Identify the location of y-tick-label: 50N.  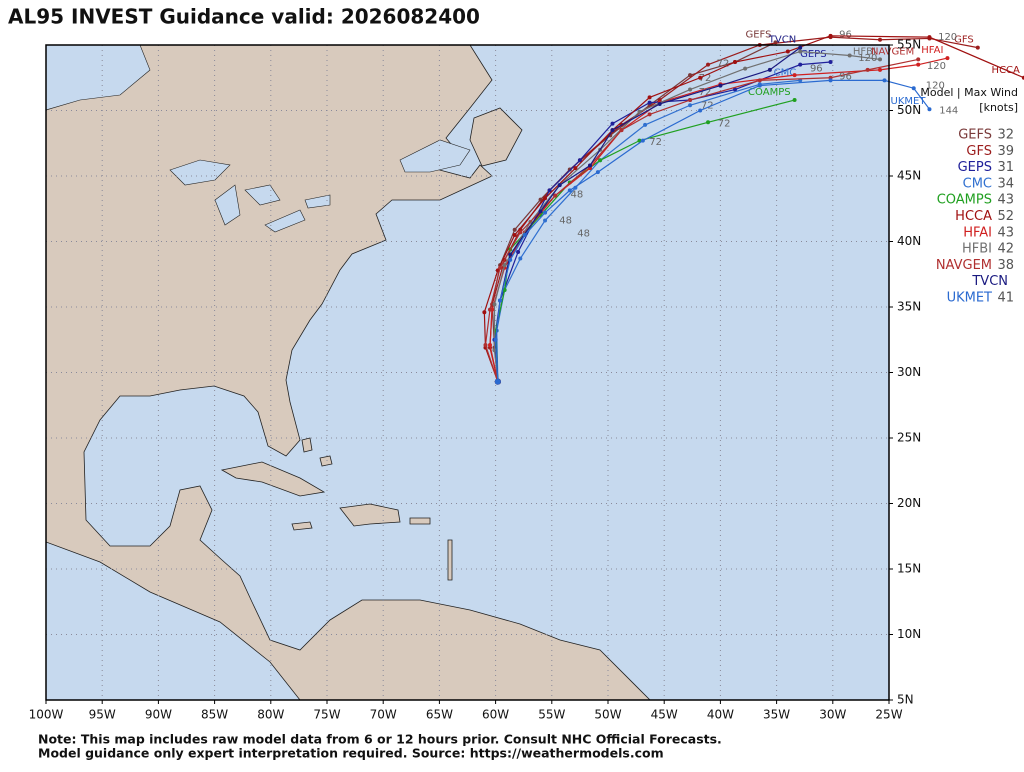
(909, 110).